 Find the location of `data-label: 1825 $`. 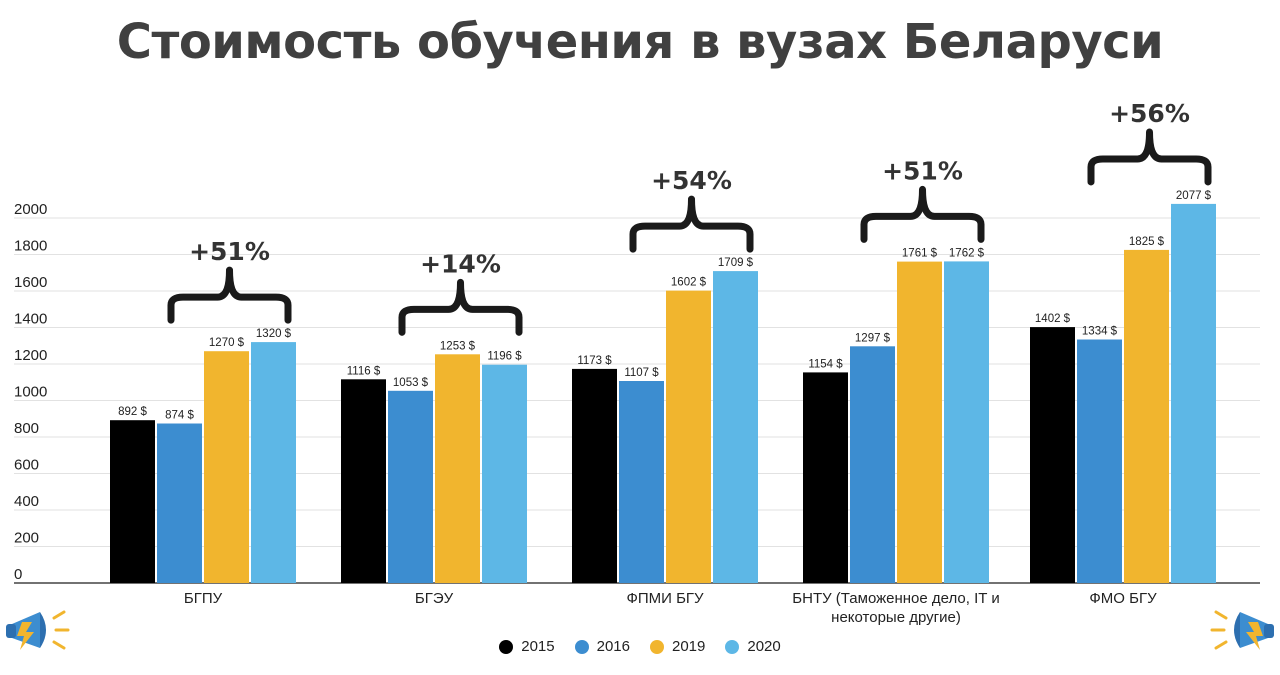

data-label: 1825 $ is located at coordinates (1147, 242).